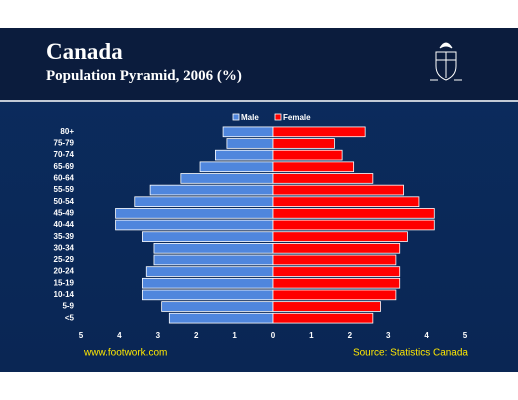  I want to click on y-tick-label: 5-9, so click(68, 306).